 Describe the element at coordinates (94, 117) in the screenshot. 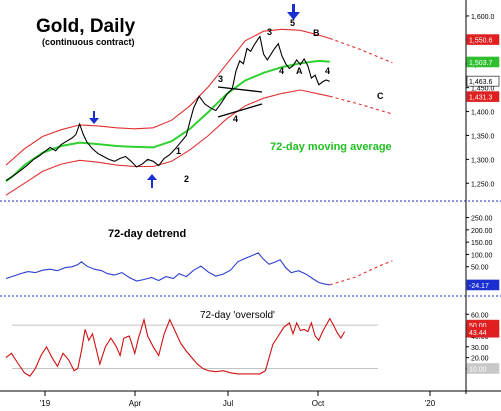

I see `down-arrow-icon-feb` at that location.